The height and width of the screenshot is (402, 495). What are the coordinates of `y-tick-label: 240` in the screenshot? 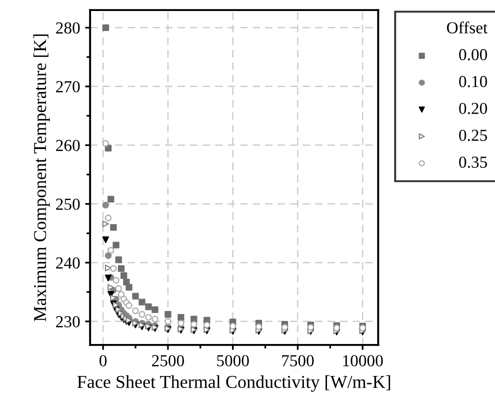 It's located at (68, 263).